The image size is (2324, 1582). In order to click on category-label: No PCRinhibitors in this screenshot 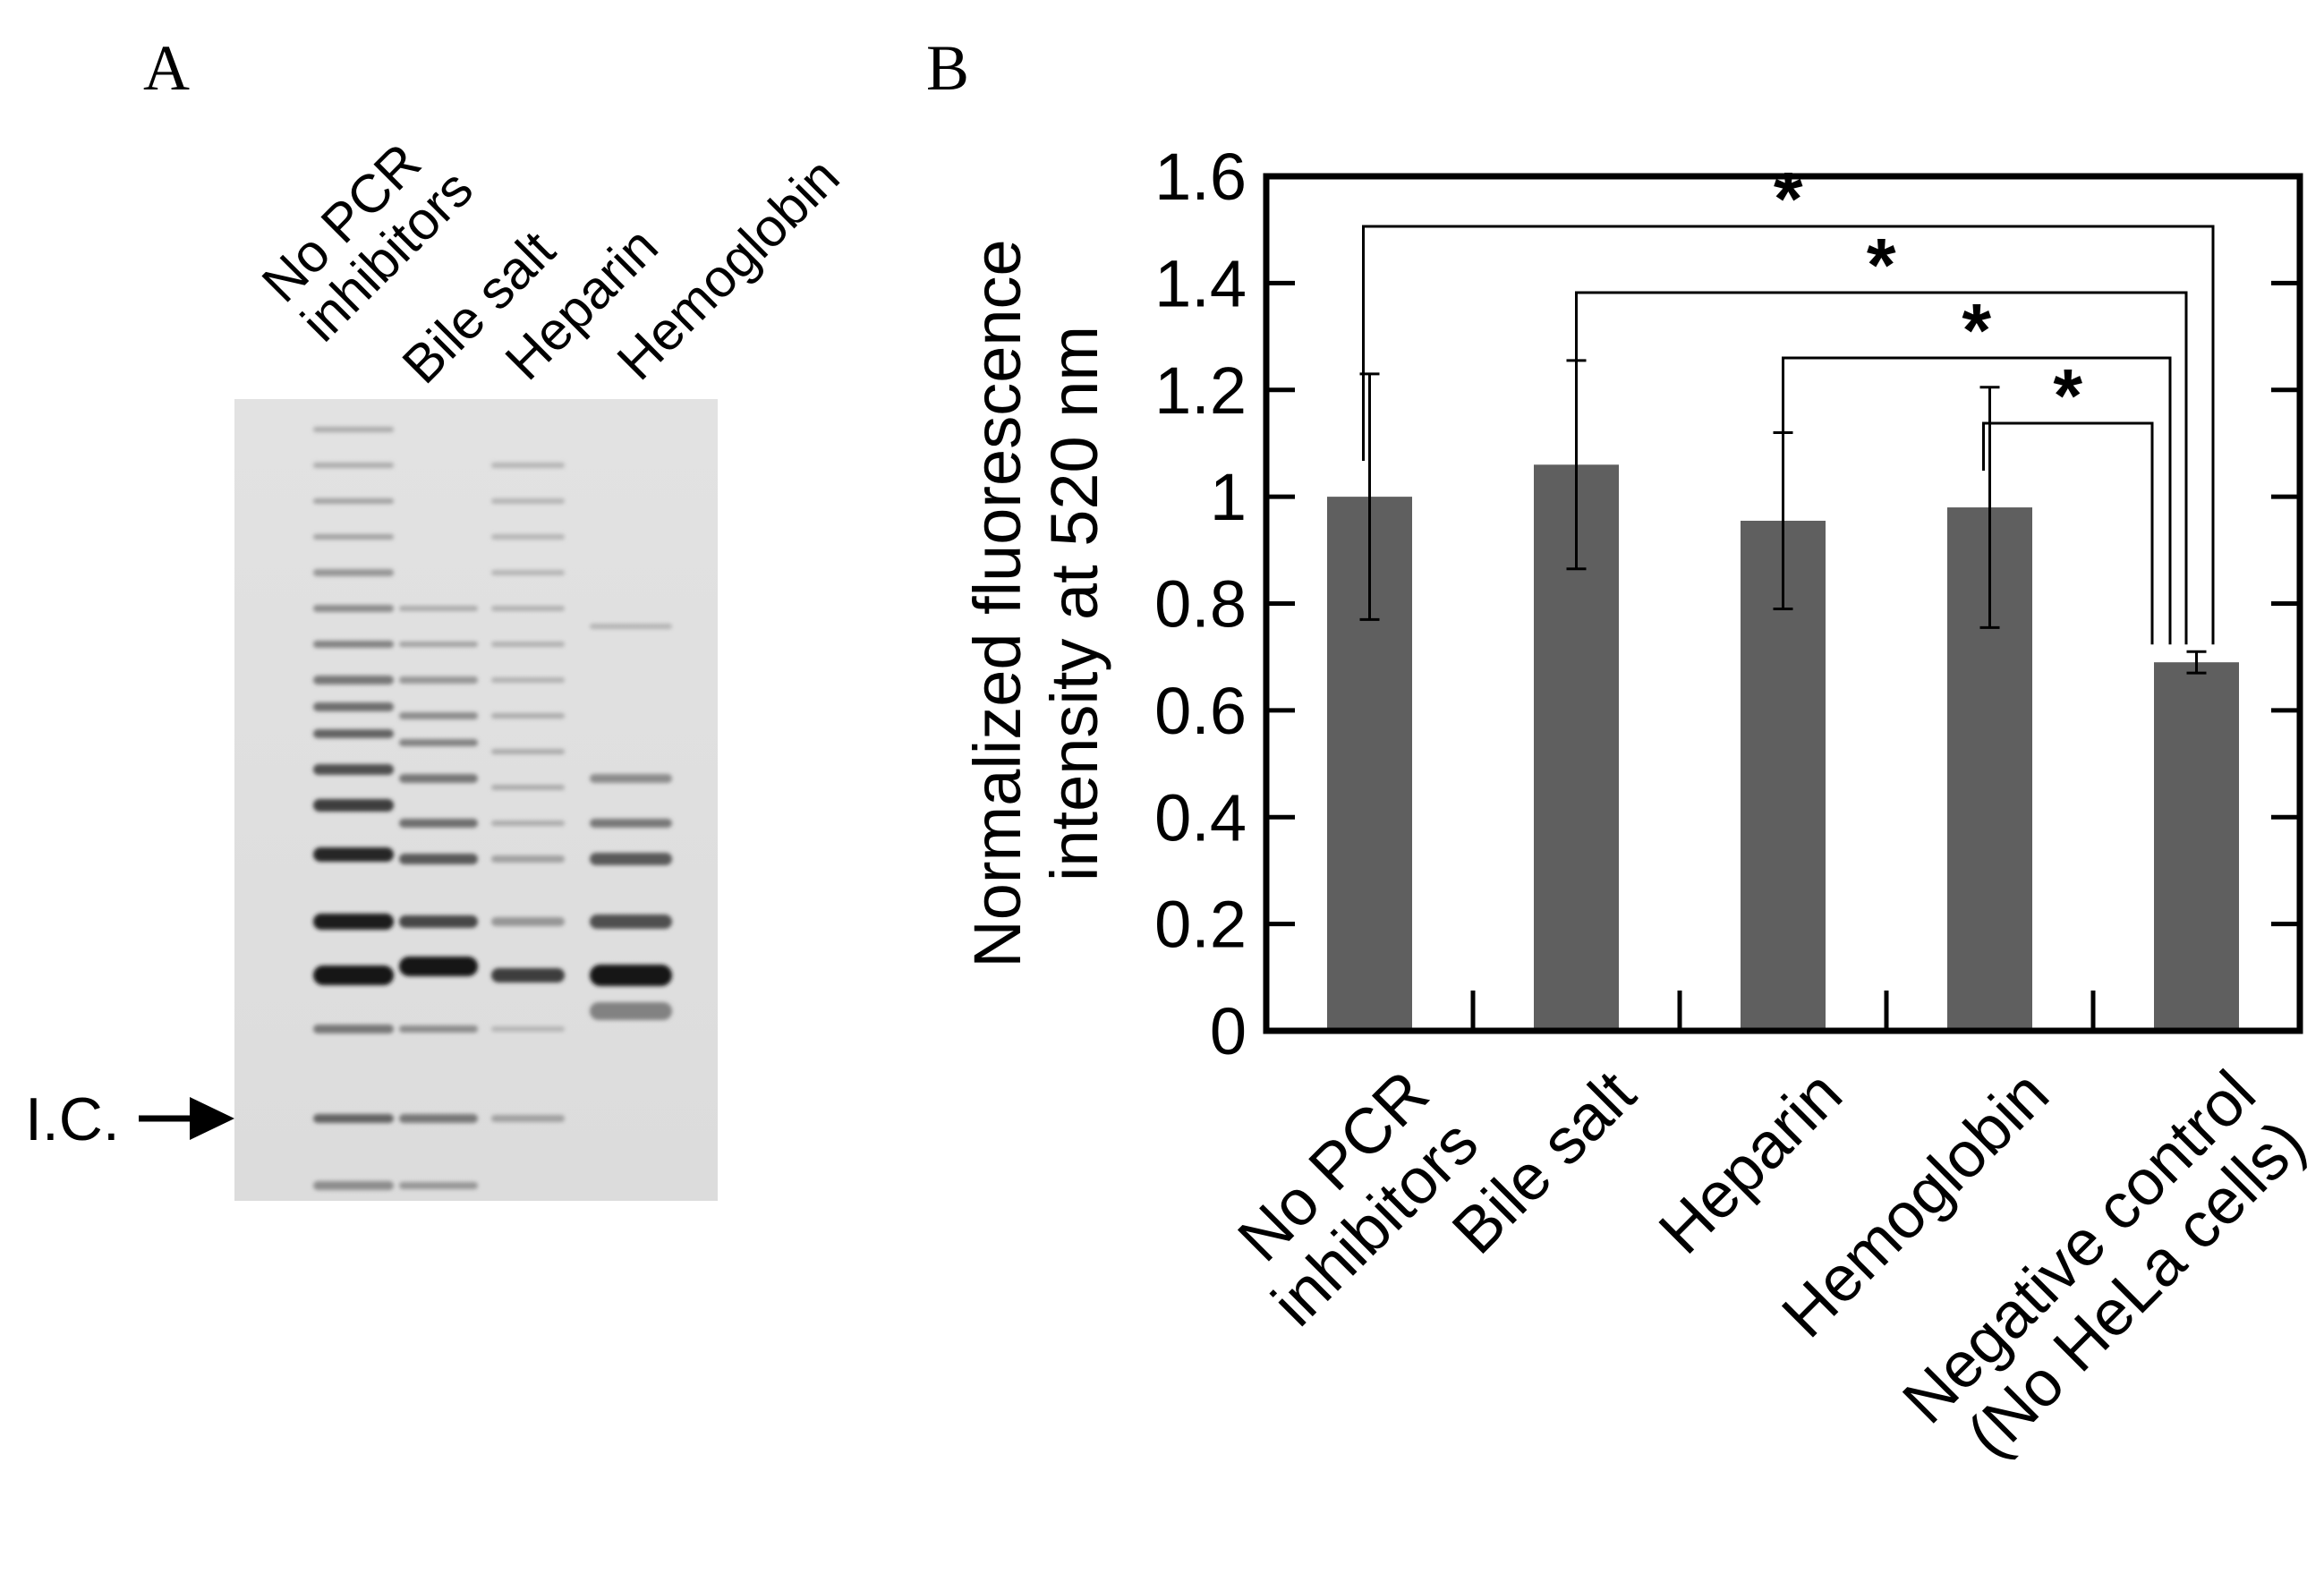, I will do `click(1350, 1199)`.